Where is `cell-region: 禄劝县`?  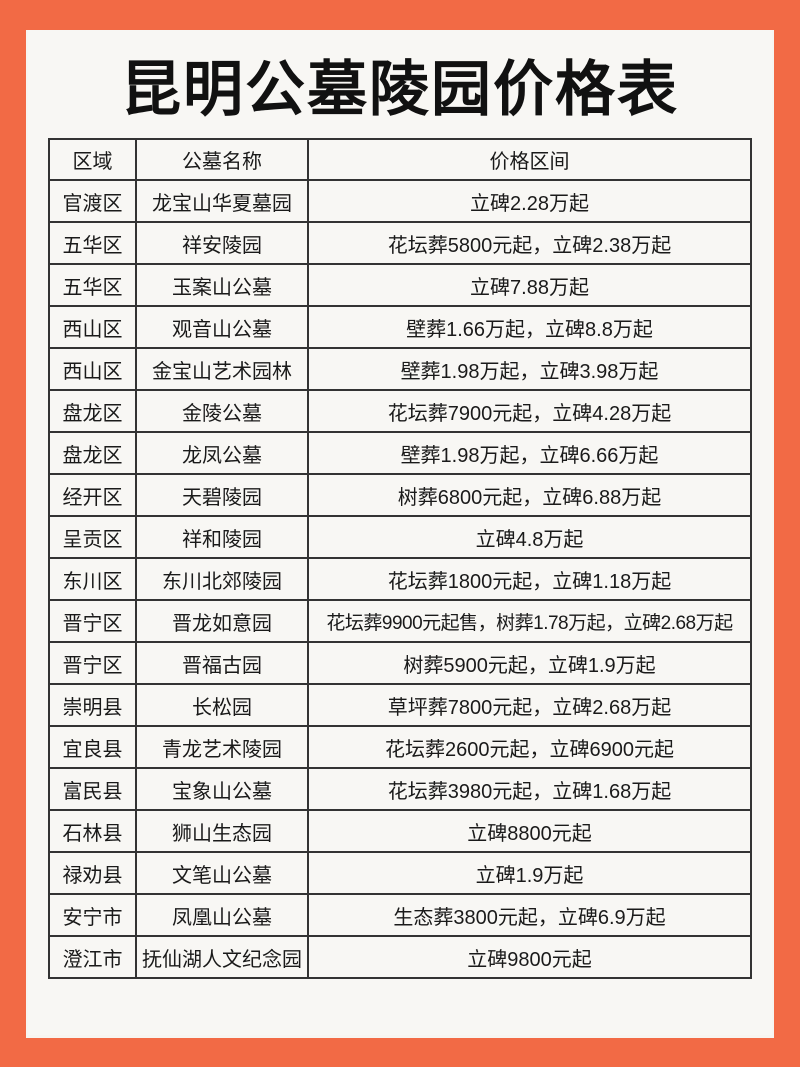 cell-region: 禄劝县 is located at coordinates (92, 873).